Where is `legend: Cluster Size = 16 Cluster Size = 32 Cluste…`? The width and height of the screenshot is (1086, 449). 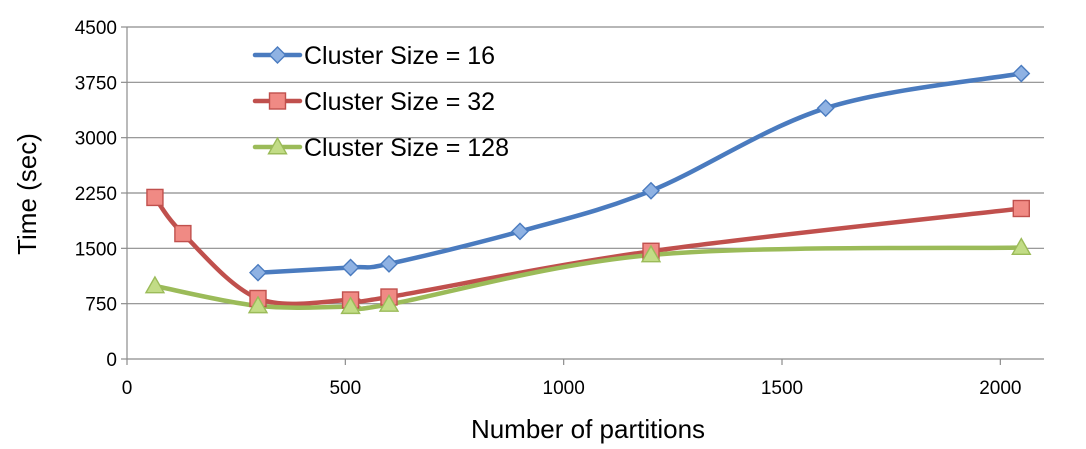
legend: Cluster Size = 16 Cluster Size = 32 Cluste… is located at coordinates (380, 102).